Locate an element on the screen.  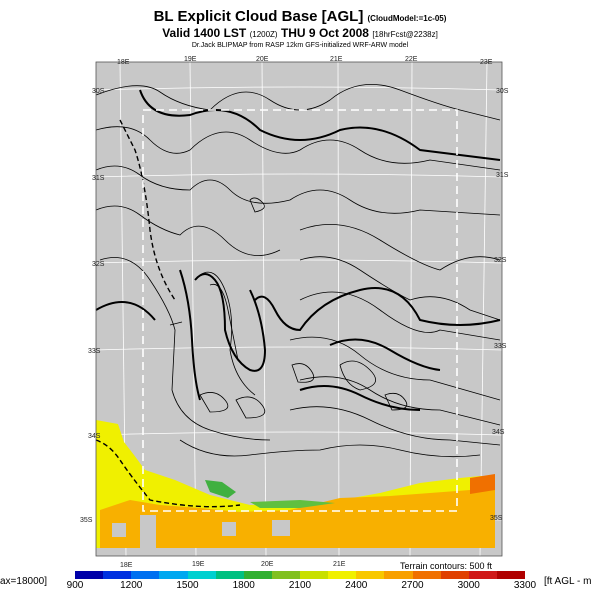
cloud-base-shading is located at coordinates (295, 484).